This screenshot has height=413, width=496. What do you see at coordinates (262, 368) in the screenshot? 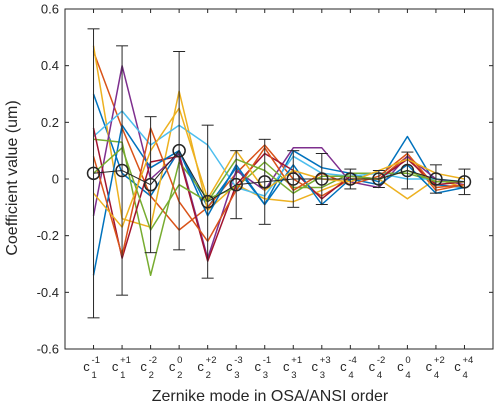
I see `x-tick-label: c -1 3` at bounding box center [262, 368].